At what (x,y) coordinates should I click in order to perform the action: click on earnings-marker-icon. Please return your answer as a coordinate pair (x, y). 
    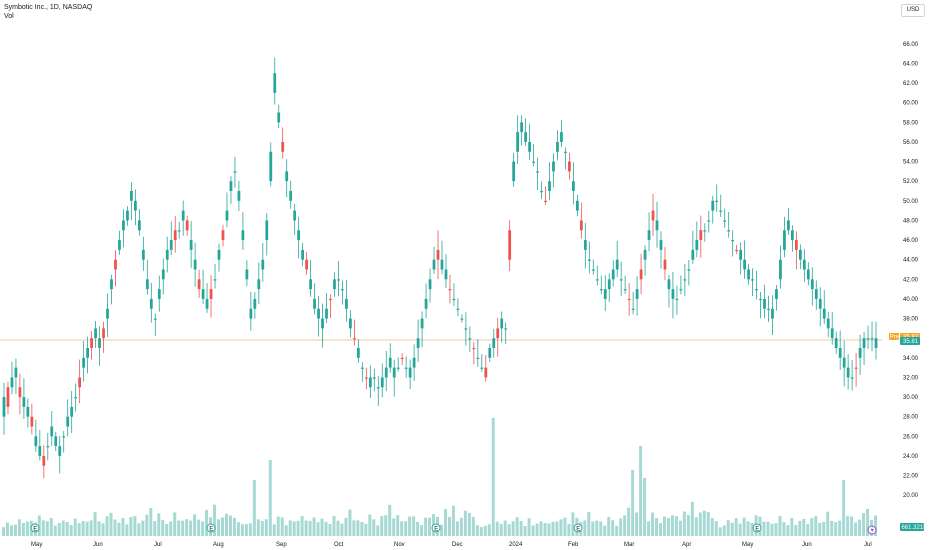
    Looking at the image, I should click on (578, 528).